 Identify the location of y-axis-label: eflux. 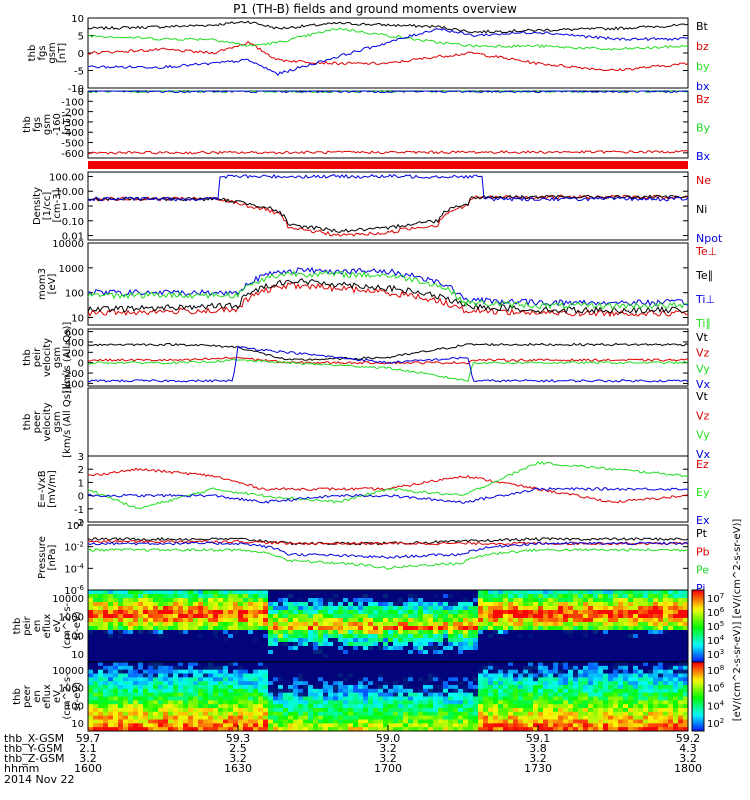
(47, 696).